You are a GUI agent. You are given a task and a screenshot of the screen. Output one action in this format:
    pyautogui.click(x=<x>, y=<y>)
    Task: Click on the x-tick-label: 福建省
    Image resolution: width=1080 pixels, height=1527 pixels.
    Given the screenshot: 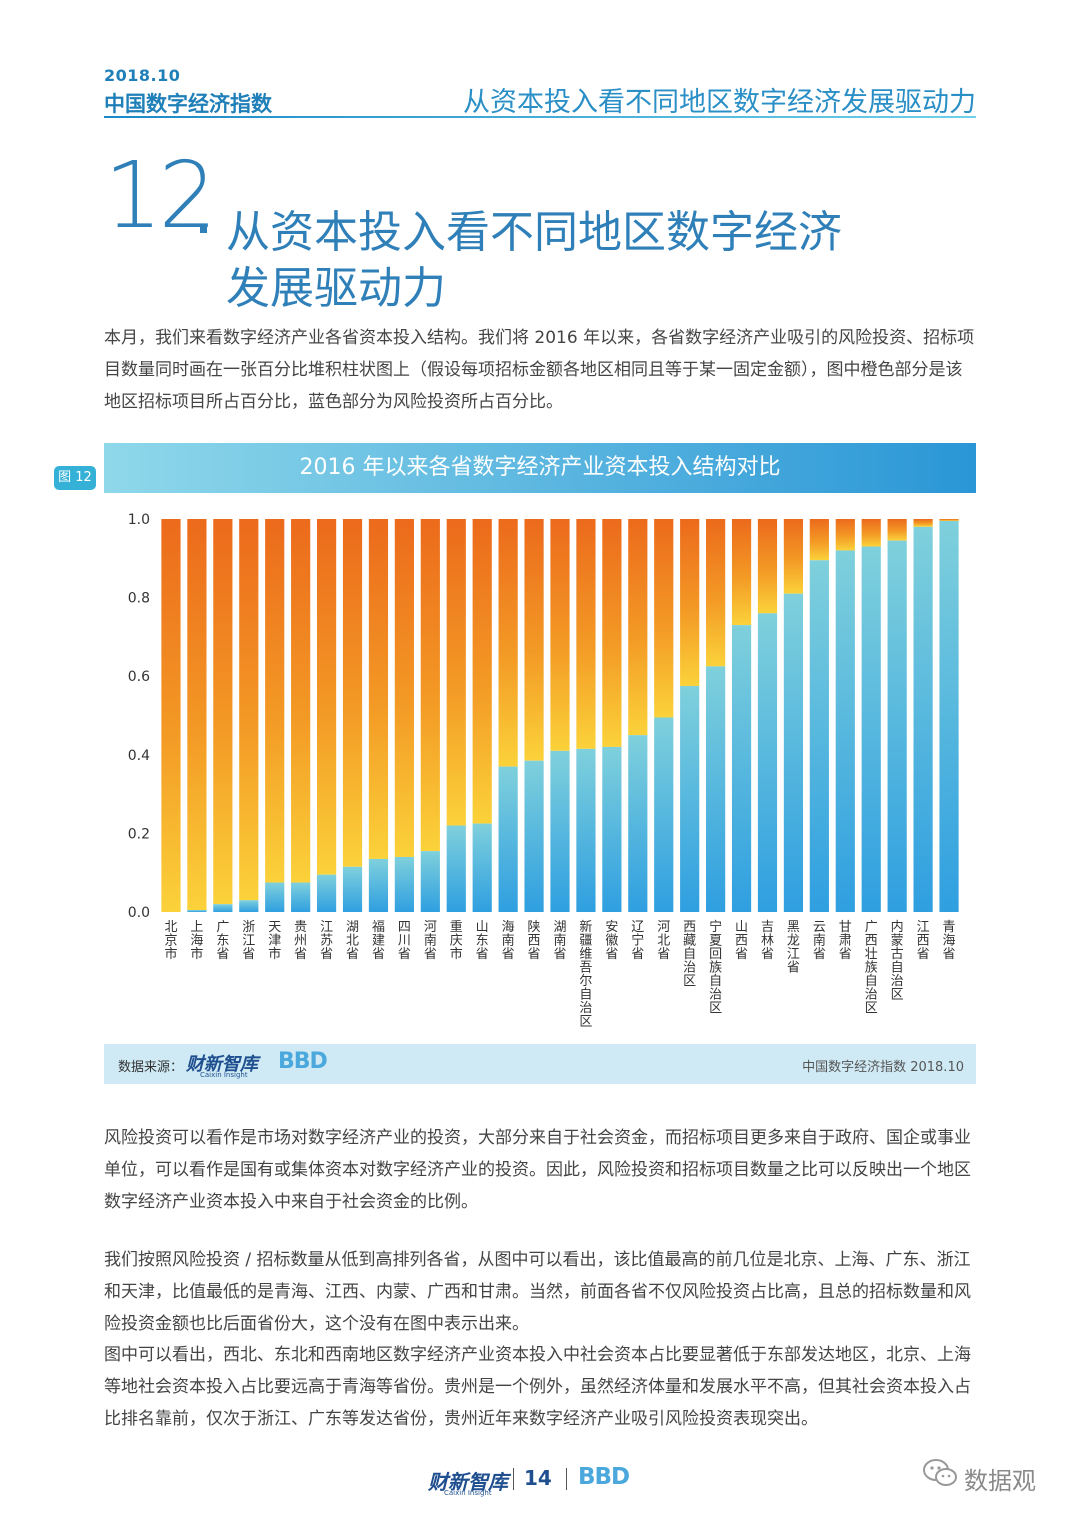 What is the action you would take?
    pyautogui.click(x=378, y=941)
    